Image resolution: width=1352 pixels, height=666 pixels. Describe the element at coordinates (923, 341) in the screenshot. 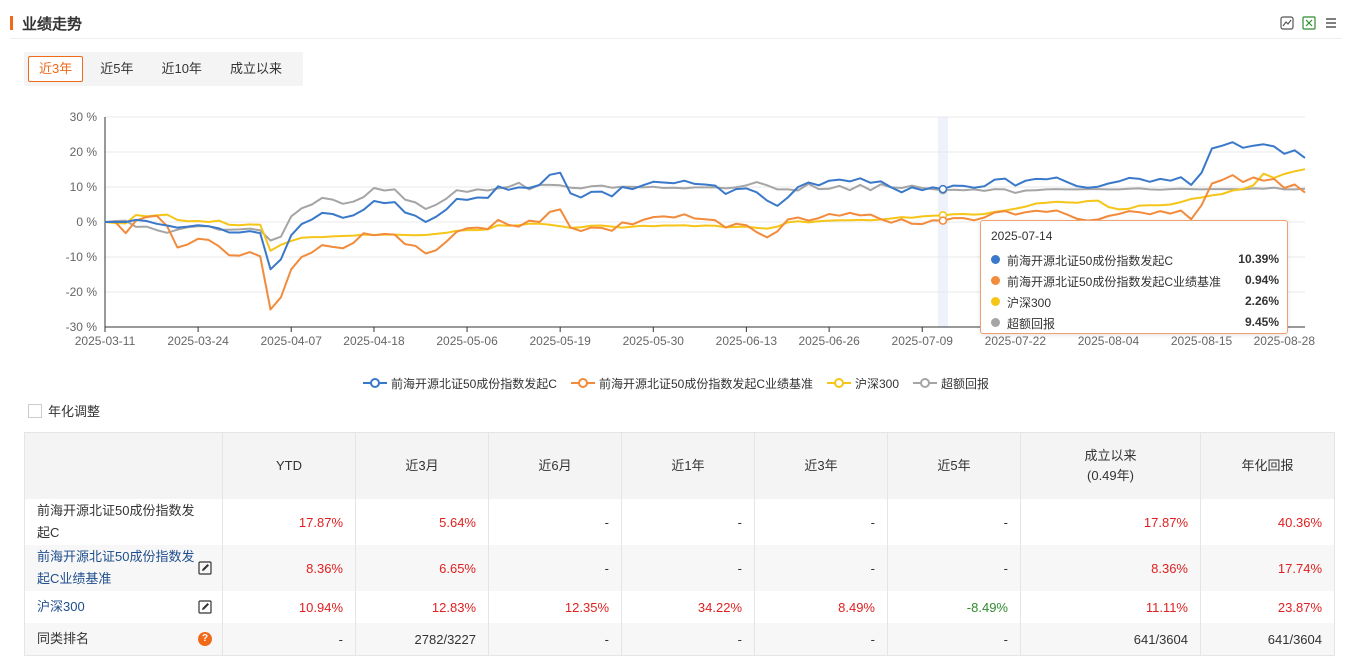

I see `x-tick-label: 2025-07-09` at that location.